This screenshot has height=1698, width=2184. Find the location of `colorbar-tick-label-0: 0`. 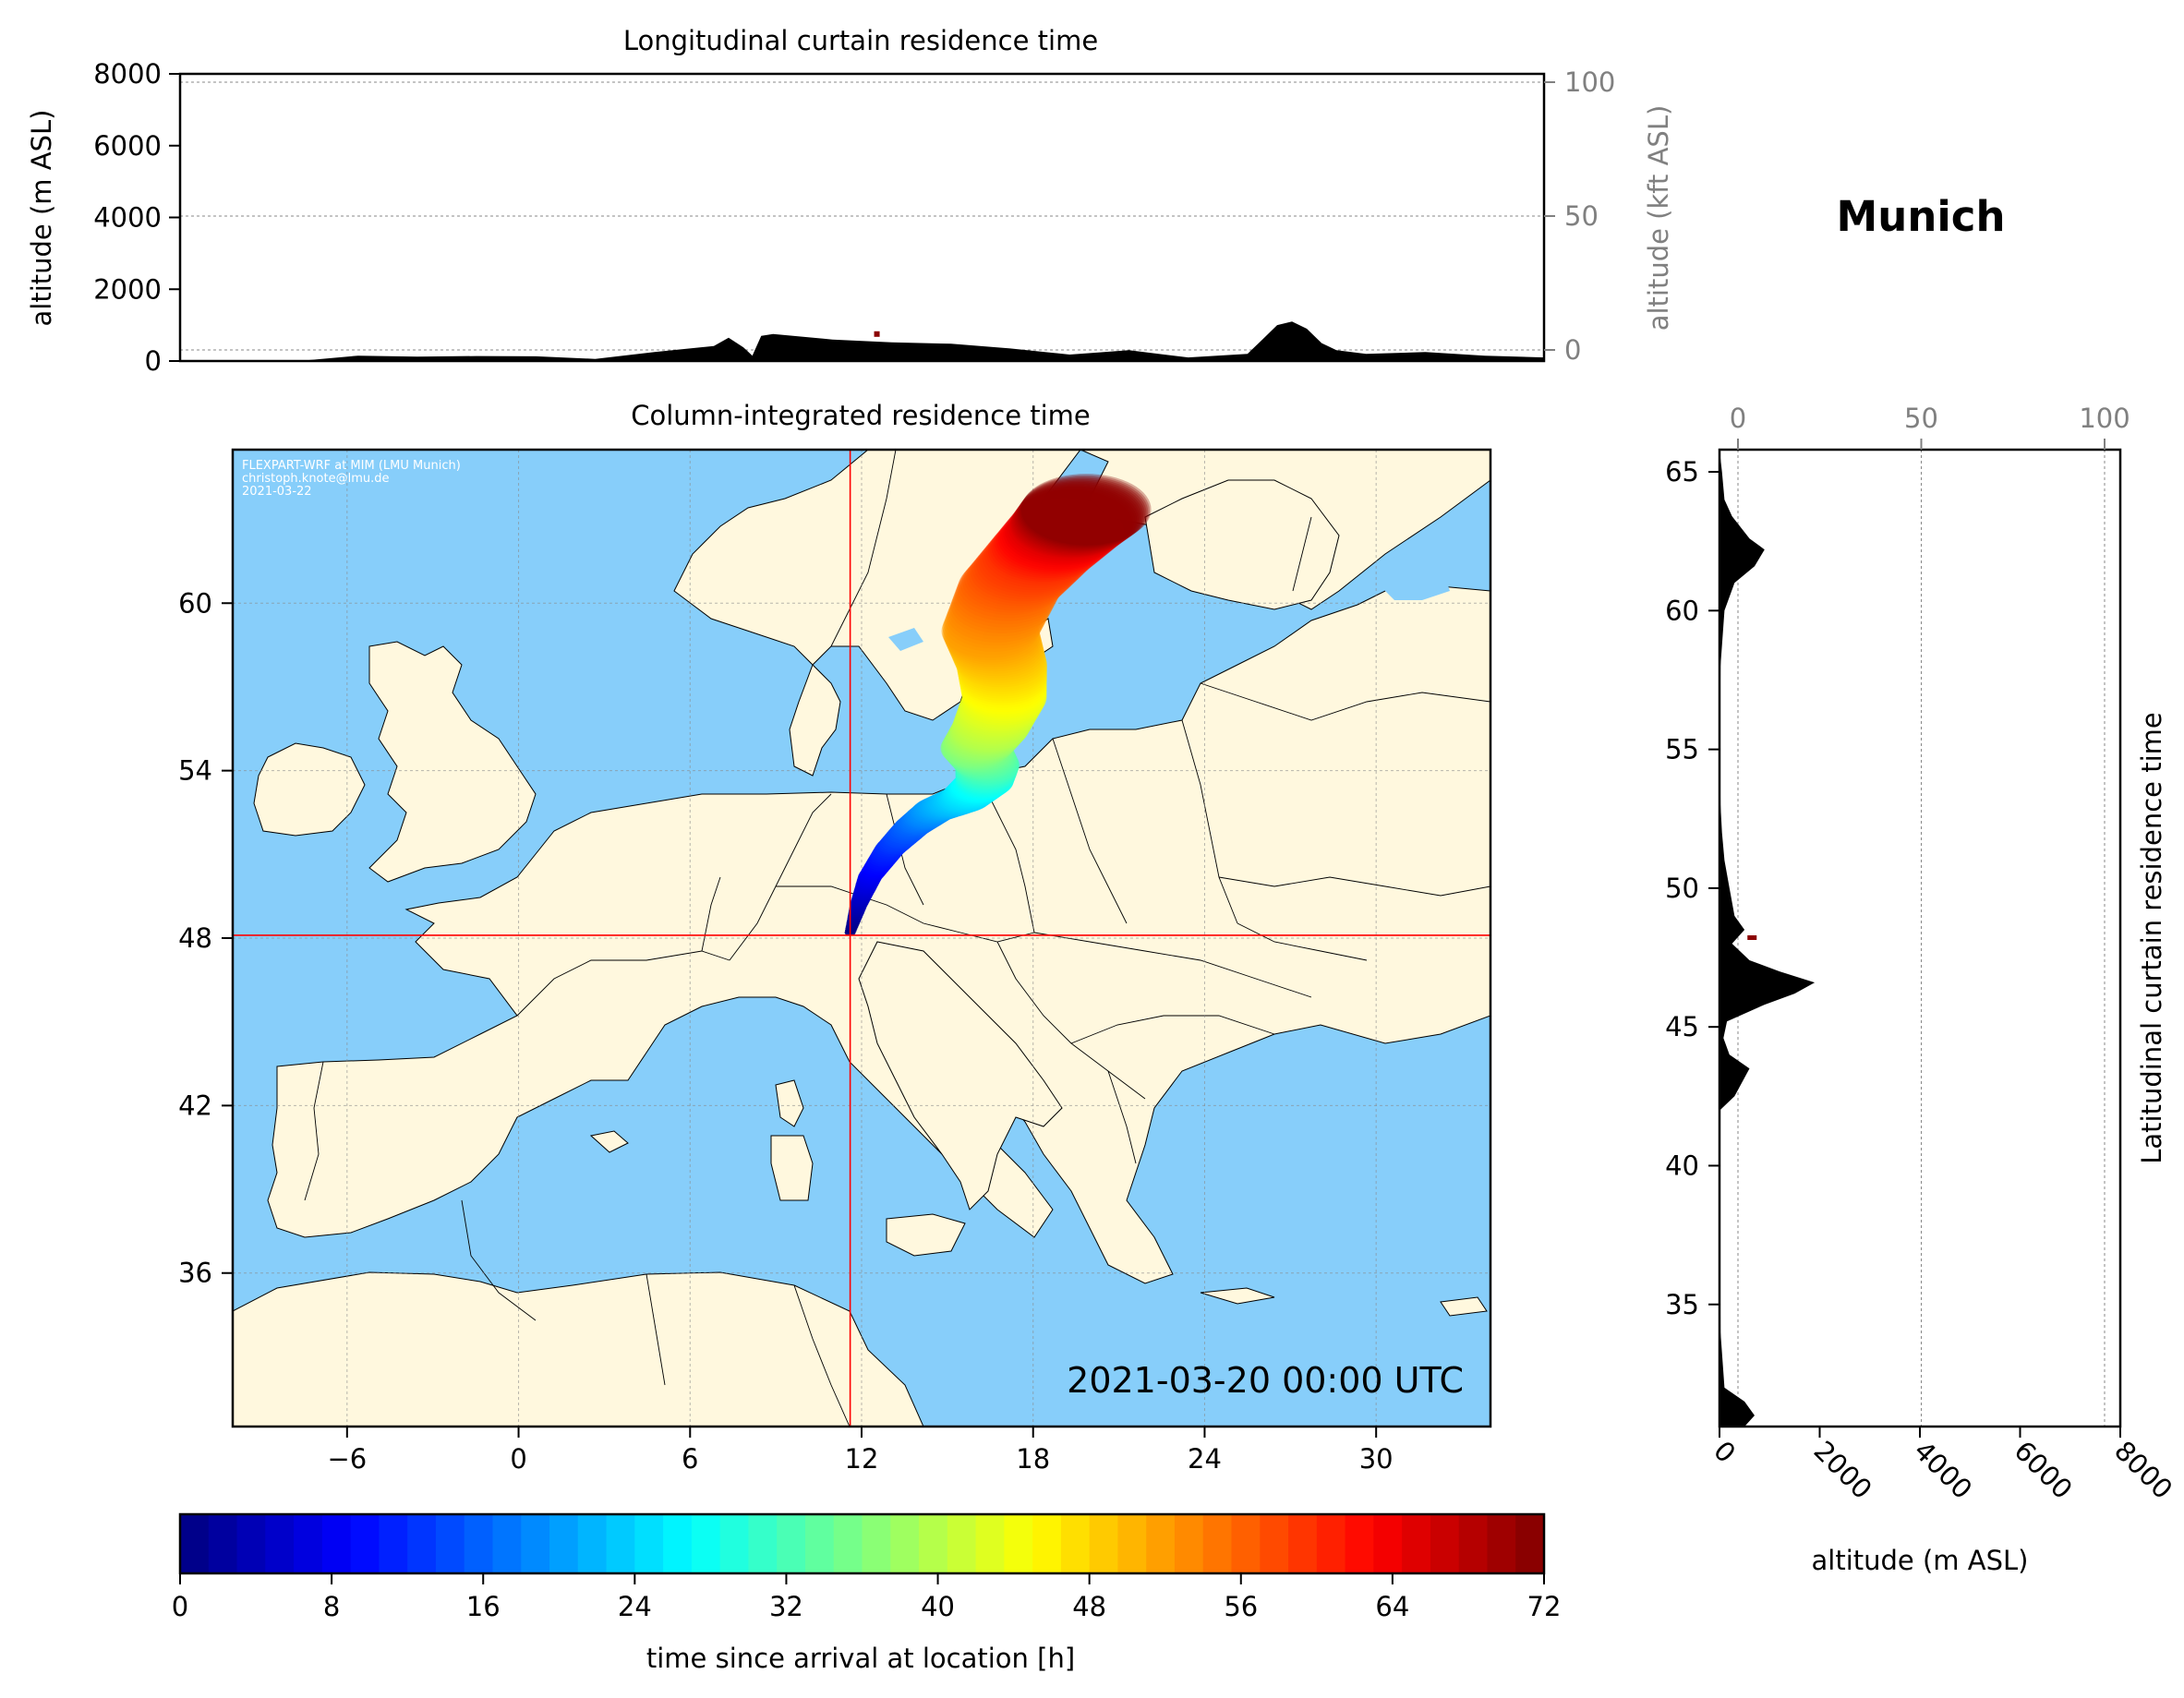

colorbar-tick-label-0: 0 is located at coordinates (180, 1606).